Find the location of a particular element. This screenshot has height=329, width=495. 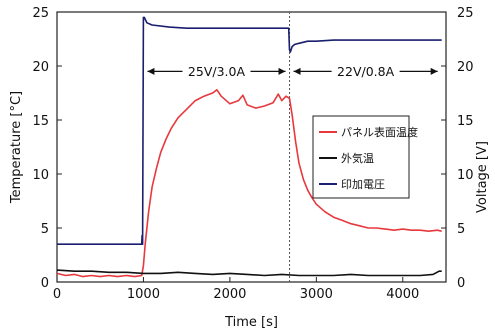

x-tick-label: 2000 is located at coordinates (229, 294).